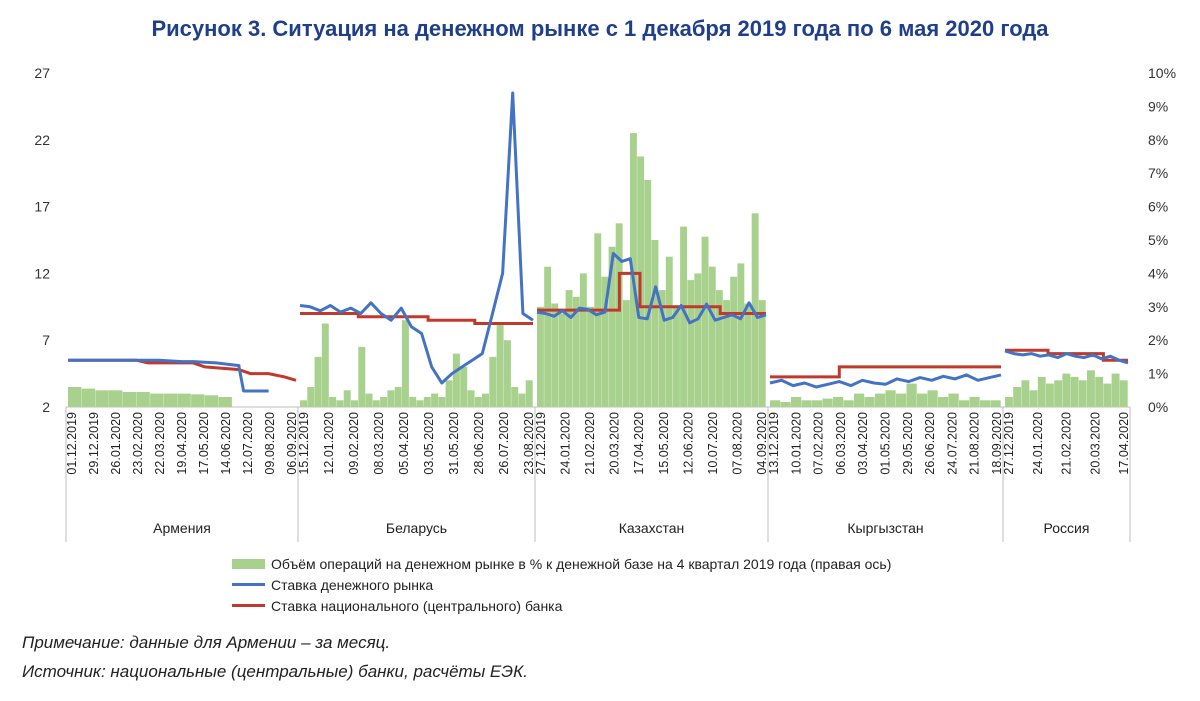 The height and width of the screenshot is (701, 1200). What do you see at coordinates (454, 443) in the screenshot?
I see `x-tick-label: 31.05.2020` at bounding box center [454, 443].